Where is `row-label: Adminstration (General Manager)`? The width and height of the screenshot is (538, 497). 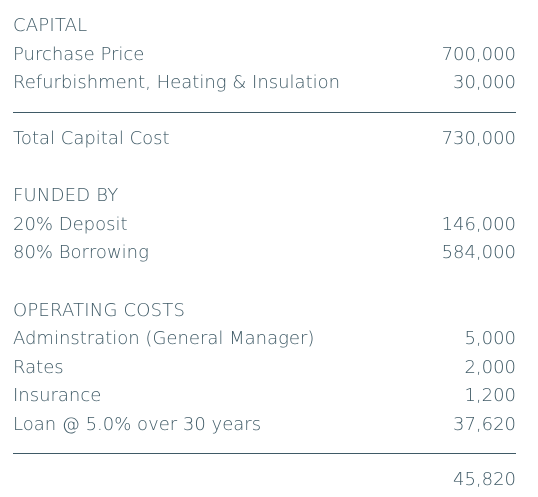 row-label: Adminstration (General Manager) is located at coordinates (164, 338).